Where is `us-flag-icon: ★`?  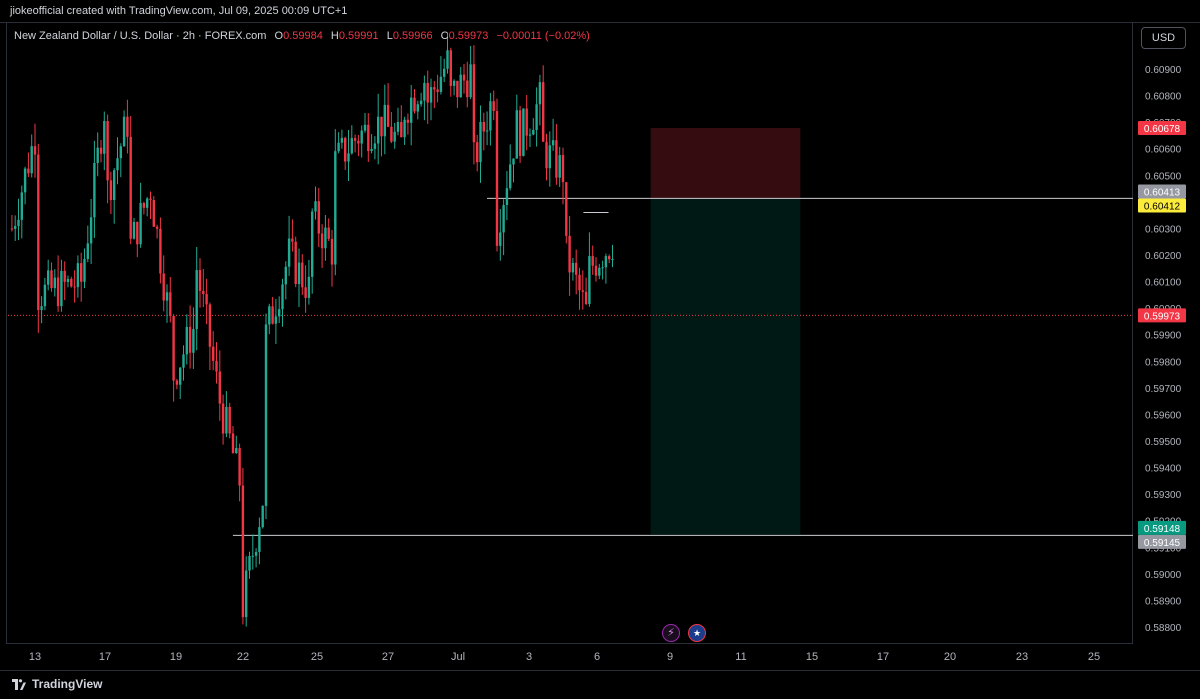
us-flag-icon: ★ is located at coordinates (697, 633).